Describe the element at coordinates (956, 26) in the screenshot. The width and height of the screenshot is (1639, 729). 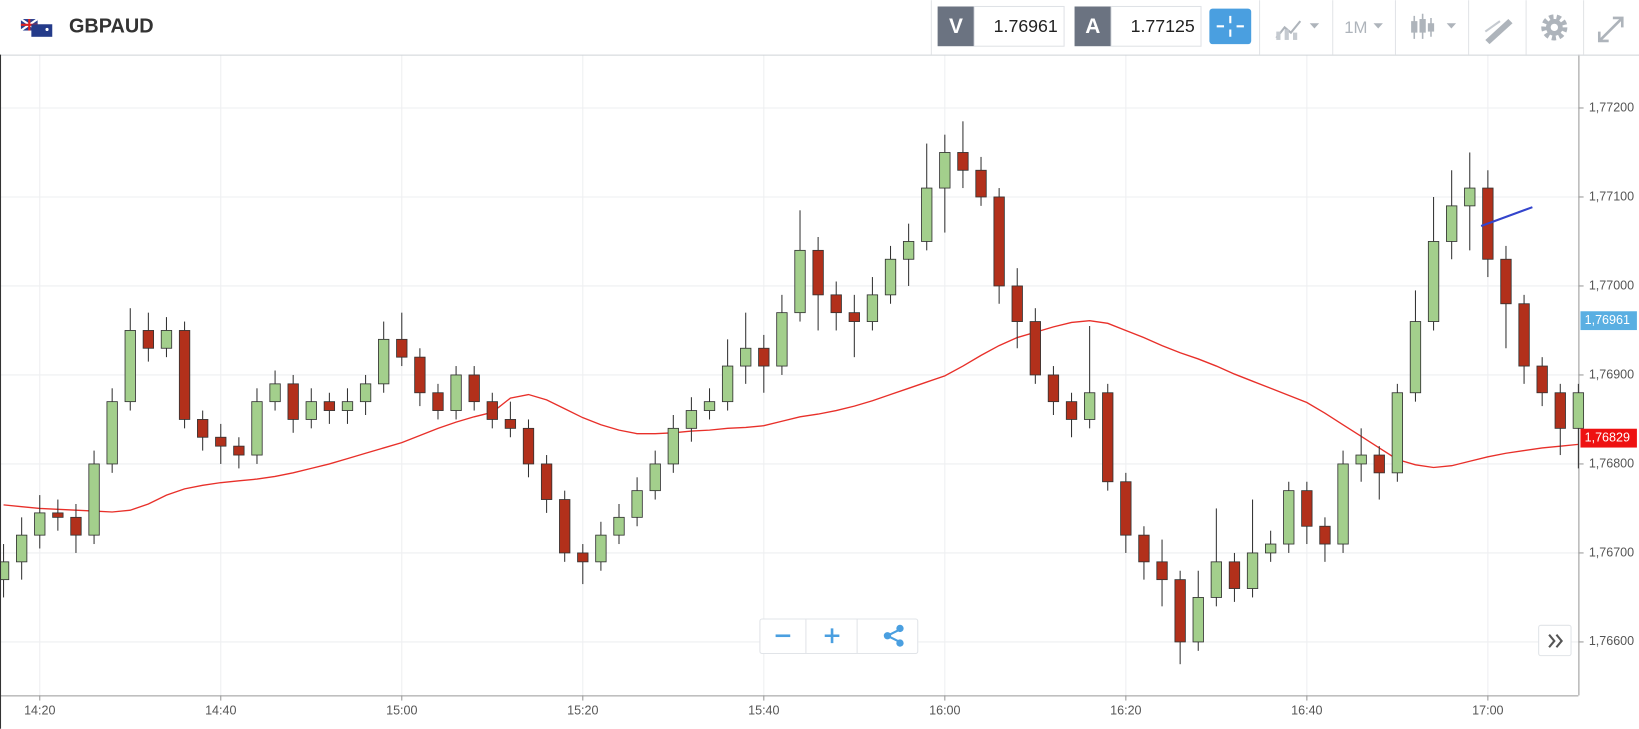
I see `sell-label-bg` at that location.